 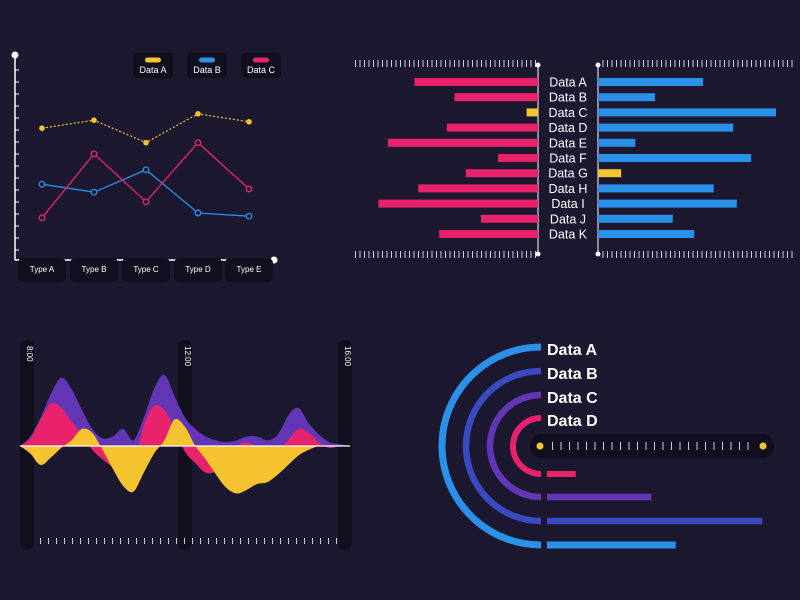 What do you see at coordinates (567, 204) in the screenshot?
I see `category-label: Data I` at bounding box center [567, 204].